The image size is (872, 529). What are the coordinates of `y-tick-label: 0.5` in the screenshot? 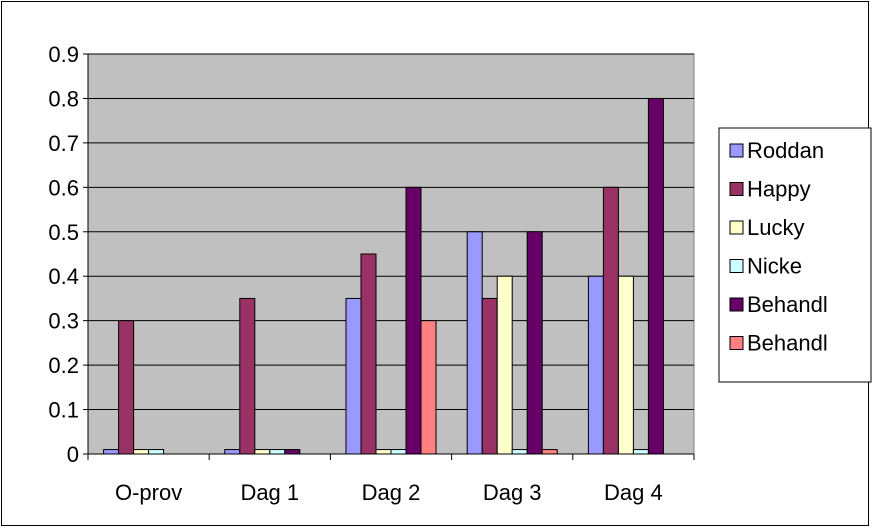 It's located at (63, 232).